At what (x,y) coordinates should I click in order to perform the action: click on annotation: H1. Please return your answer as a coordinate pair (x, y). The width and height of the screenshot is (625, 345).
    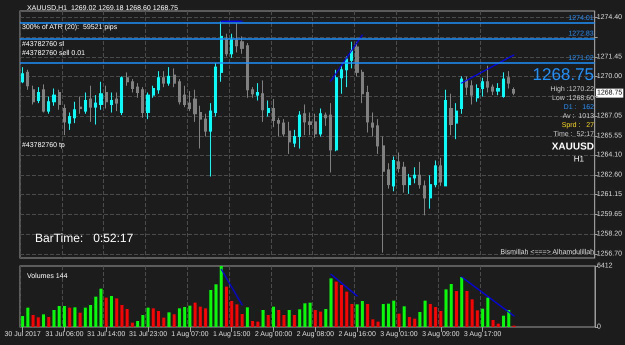
    Looking at the image, I should click on (579, 159).